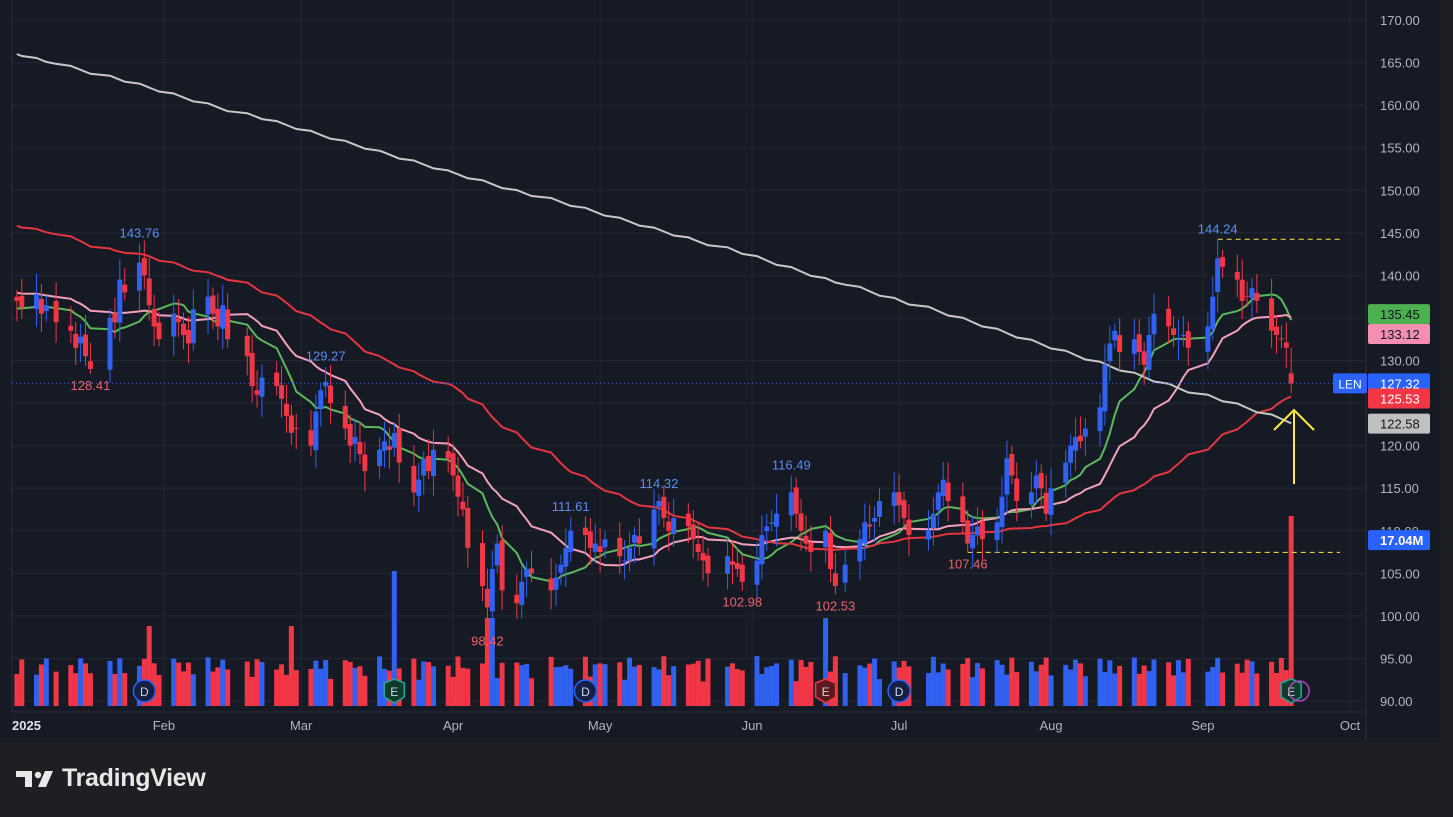  Describe the element at coordinates (1399, 488) in the screenshot. I see `y-tick-label: 115.00` at that location.